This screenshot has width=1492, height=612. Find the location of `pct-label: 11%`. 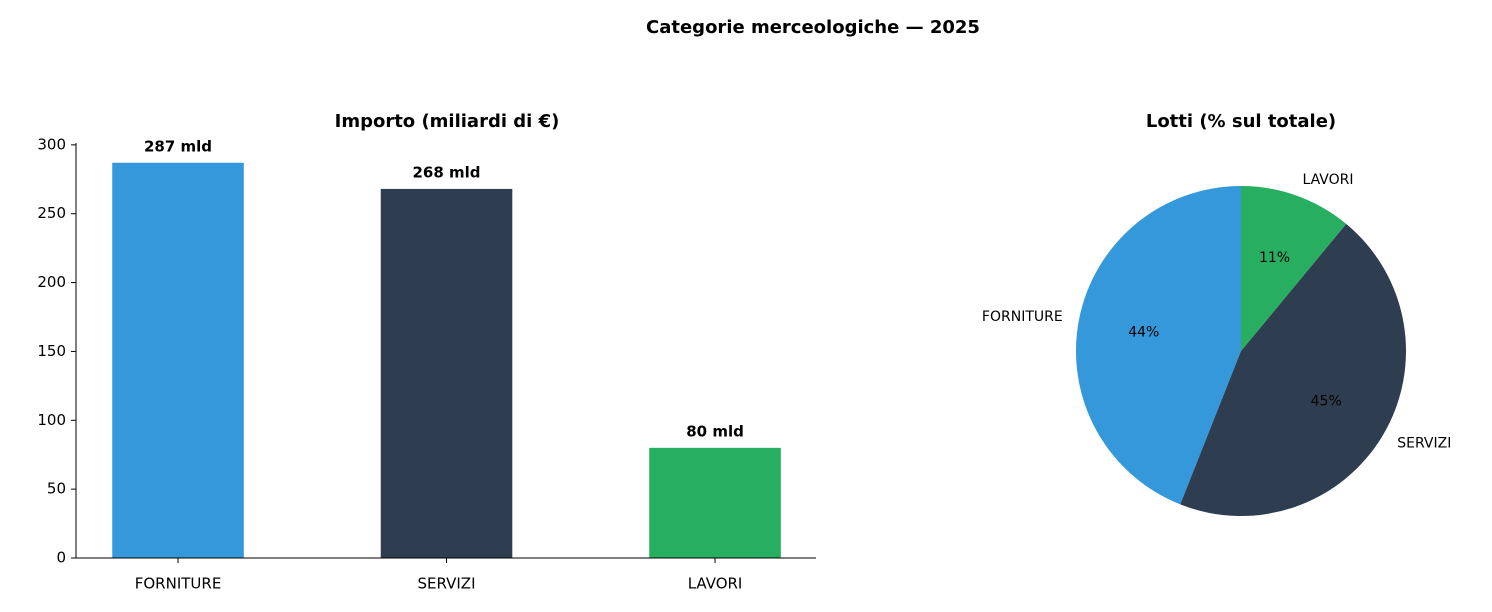

pct-label: 11% is located at coordinates (1274, 258).